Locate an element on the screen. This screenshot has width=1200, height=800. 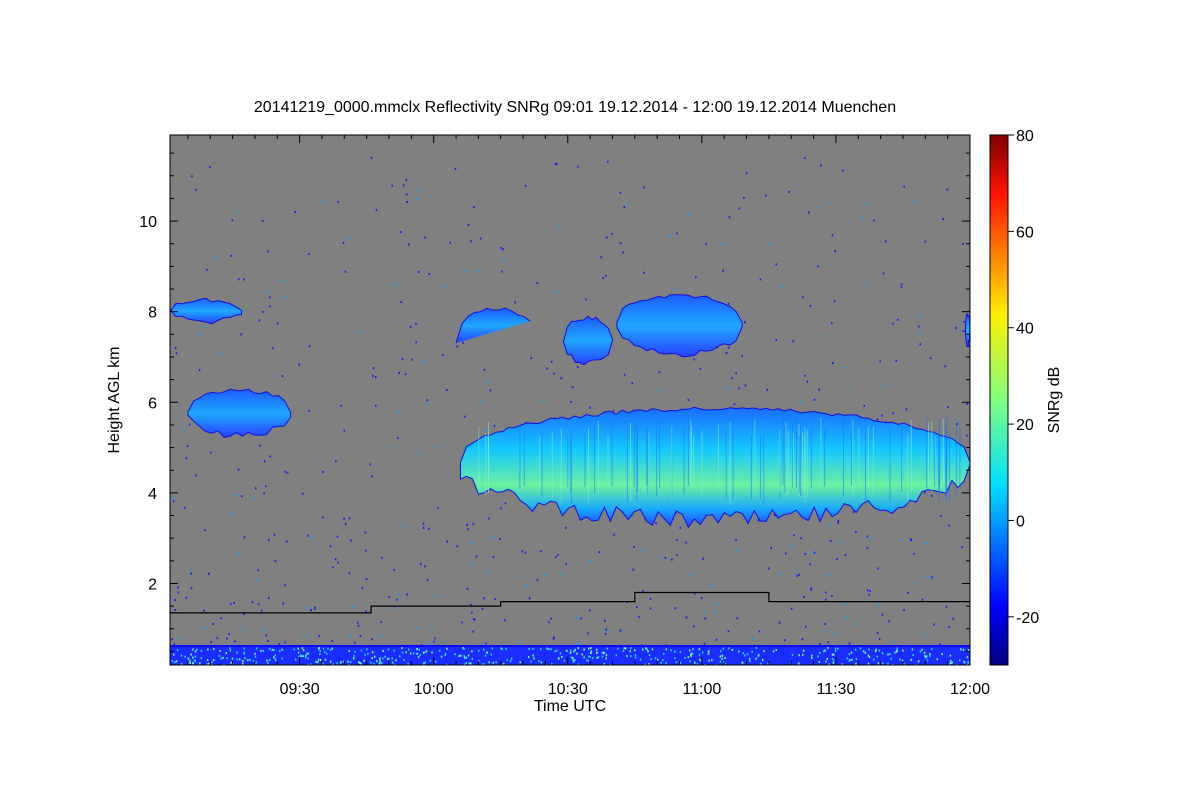
colorbar-tick-label: 80 is located at coordinates (1025, 136).